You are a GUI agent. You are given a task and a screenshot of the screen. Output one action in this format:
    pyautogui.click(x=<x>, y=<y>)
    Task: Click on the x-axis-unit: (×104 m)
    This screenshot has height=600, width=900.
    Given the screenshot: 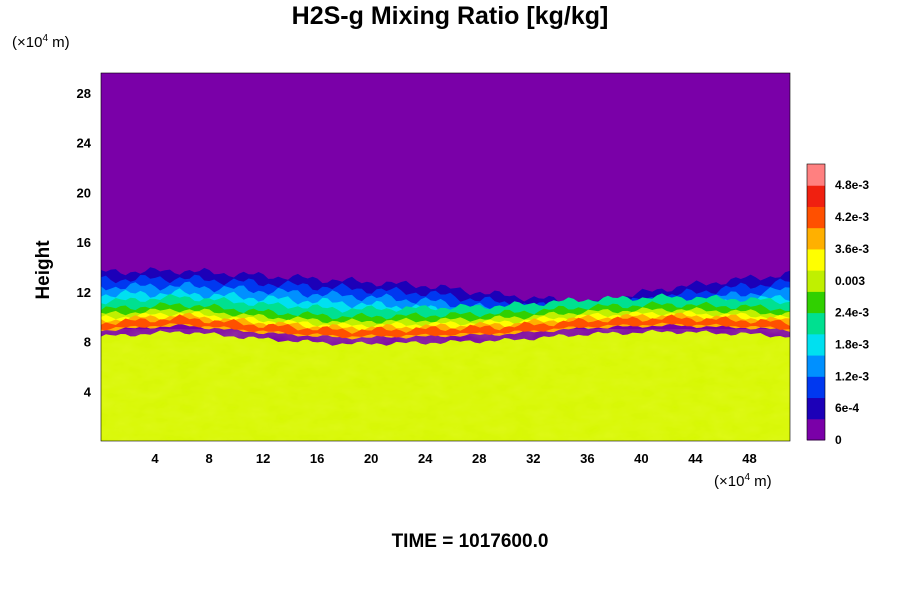 What is the action you would take?
    pyautogui.click(x=743, y=481)
    